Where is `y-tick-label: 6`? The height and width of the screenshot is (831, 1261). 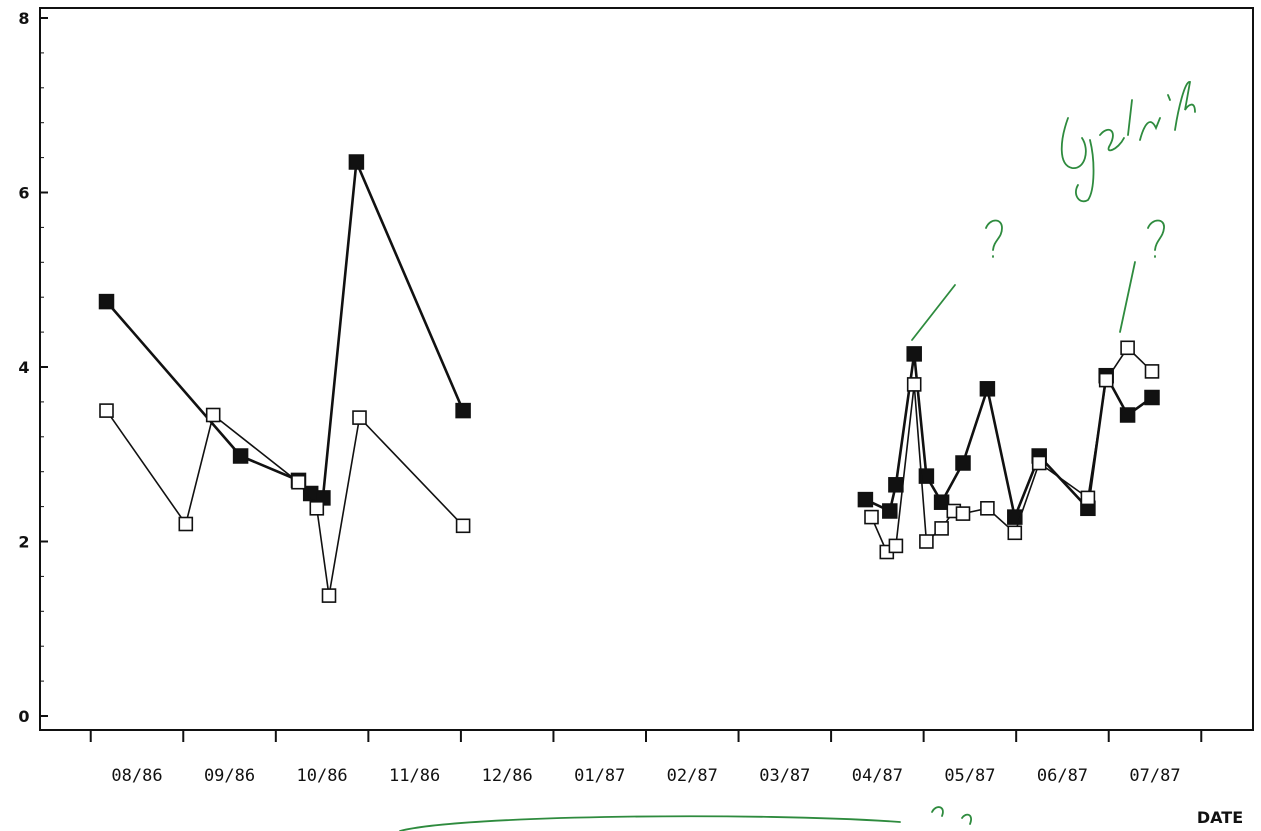
y-tick-label: 6 is located at coordinates (23, 193).